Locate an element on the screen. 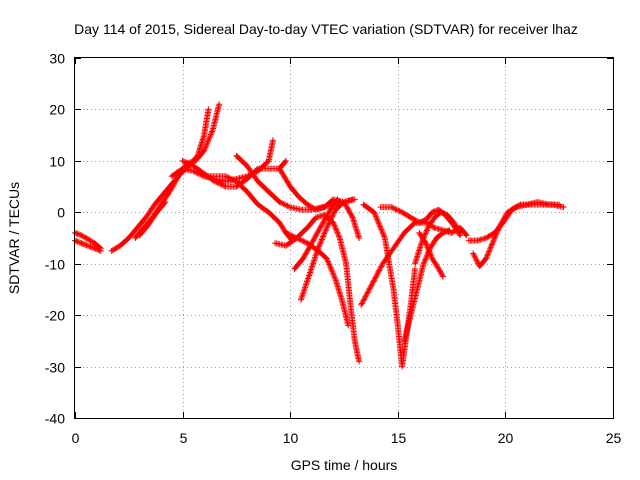 This screenshot has width=640, height=480. y-tick-label: -10 is located at coordinates (55, 265).